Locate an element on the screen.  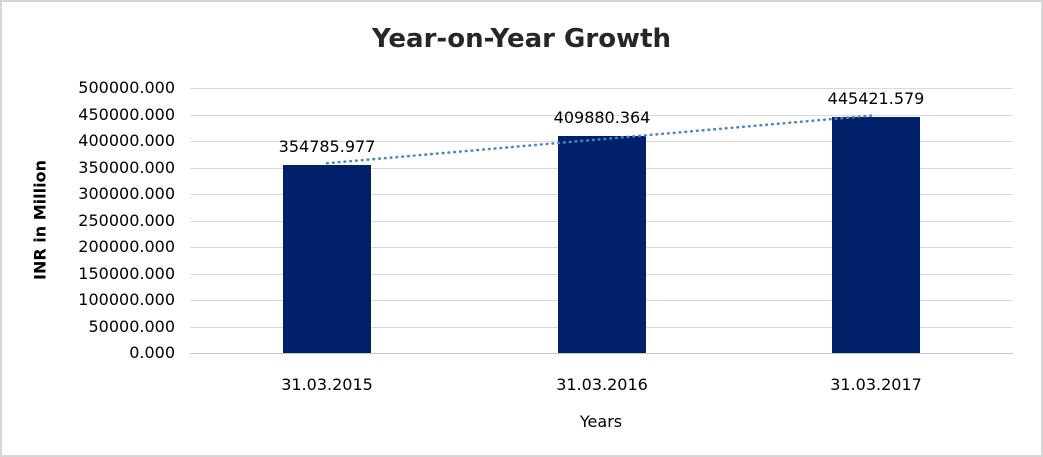
y-tick-label: 150000.000 is located at coordinates (126, 273).